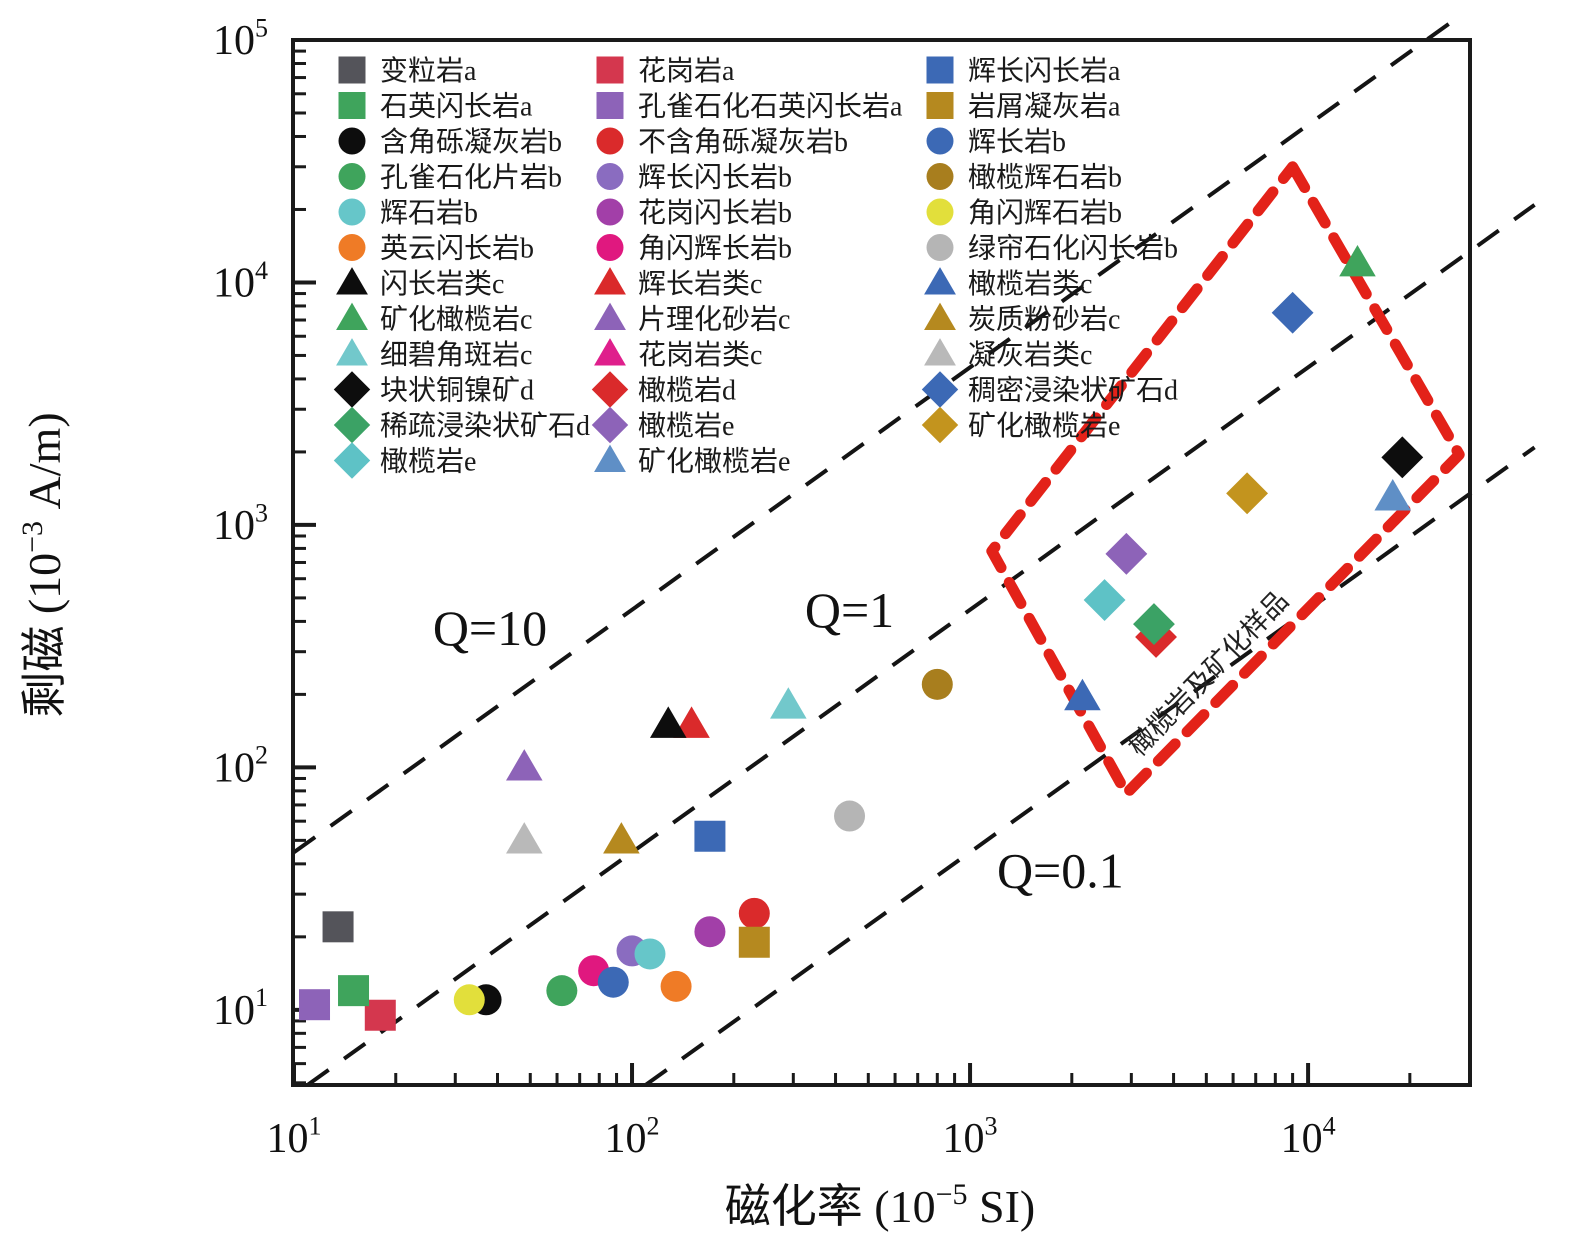 The image size is (1575, 1251). What do you see at coordinates (43, 564) in the screenshot?
I see `y-axis-title: 剩磁 (10−3 A/m)` at bounding box center [43, 564].